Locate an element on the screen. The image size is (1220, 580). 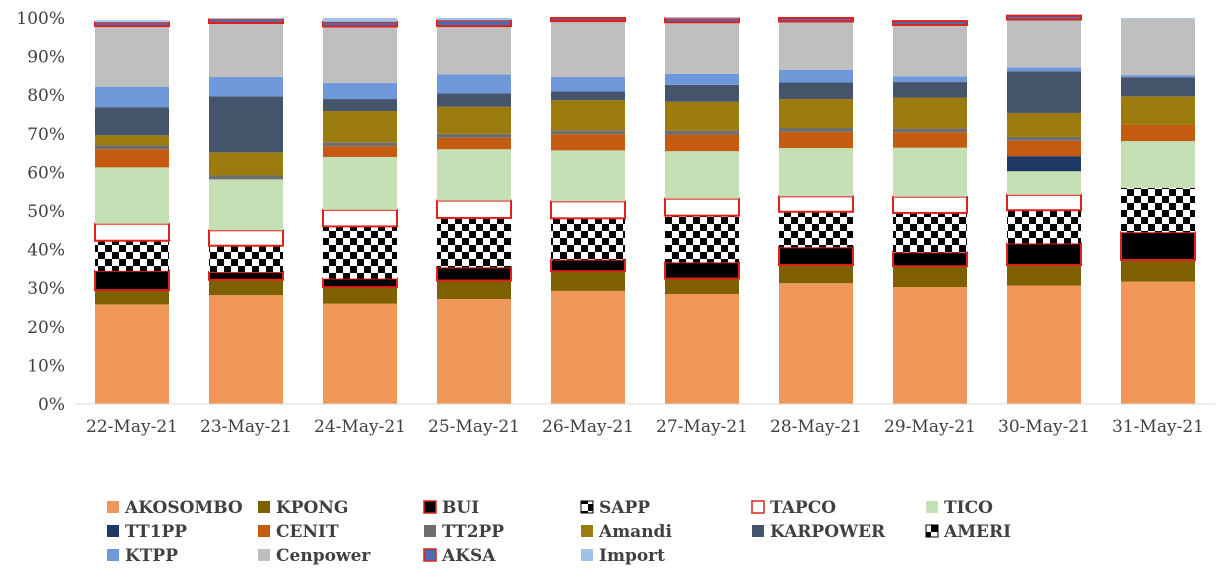
y-tick-label: 80% is located at coordinates (46, 96).